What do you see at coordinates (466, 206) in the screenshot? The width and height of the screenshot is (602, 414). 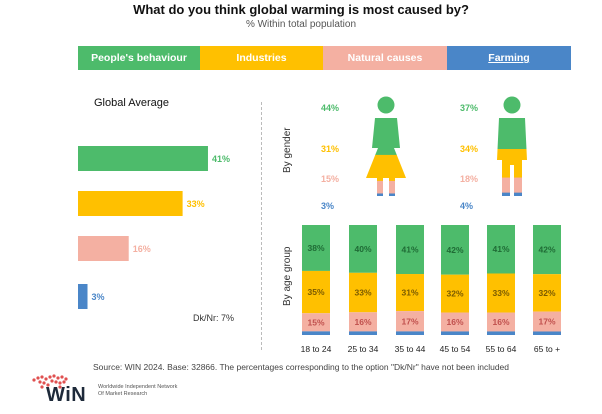 I see `gender-value-label: 4%` at bounding box center [466, 206].